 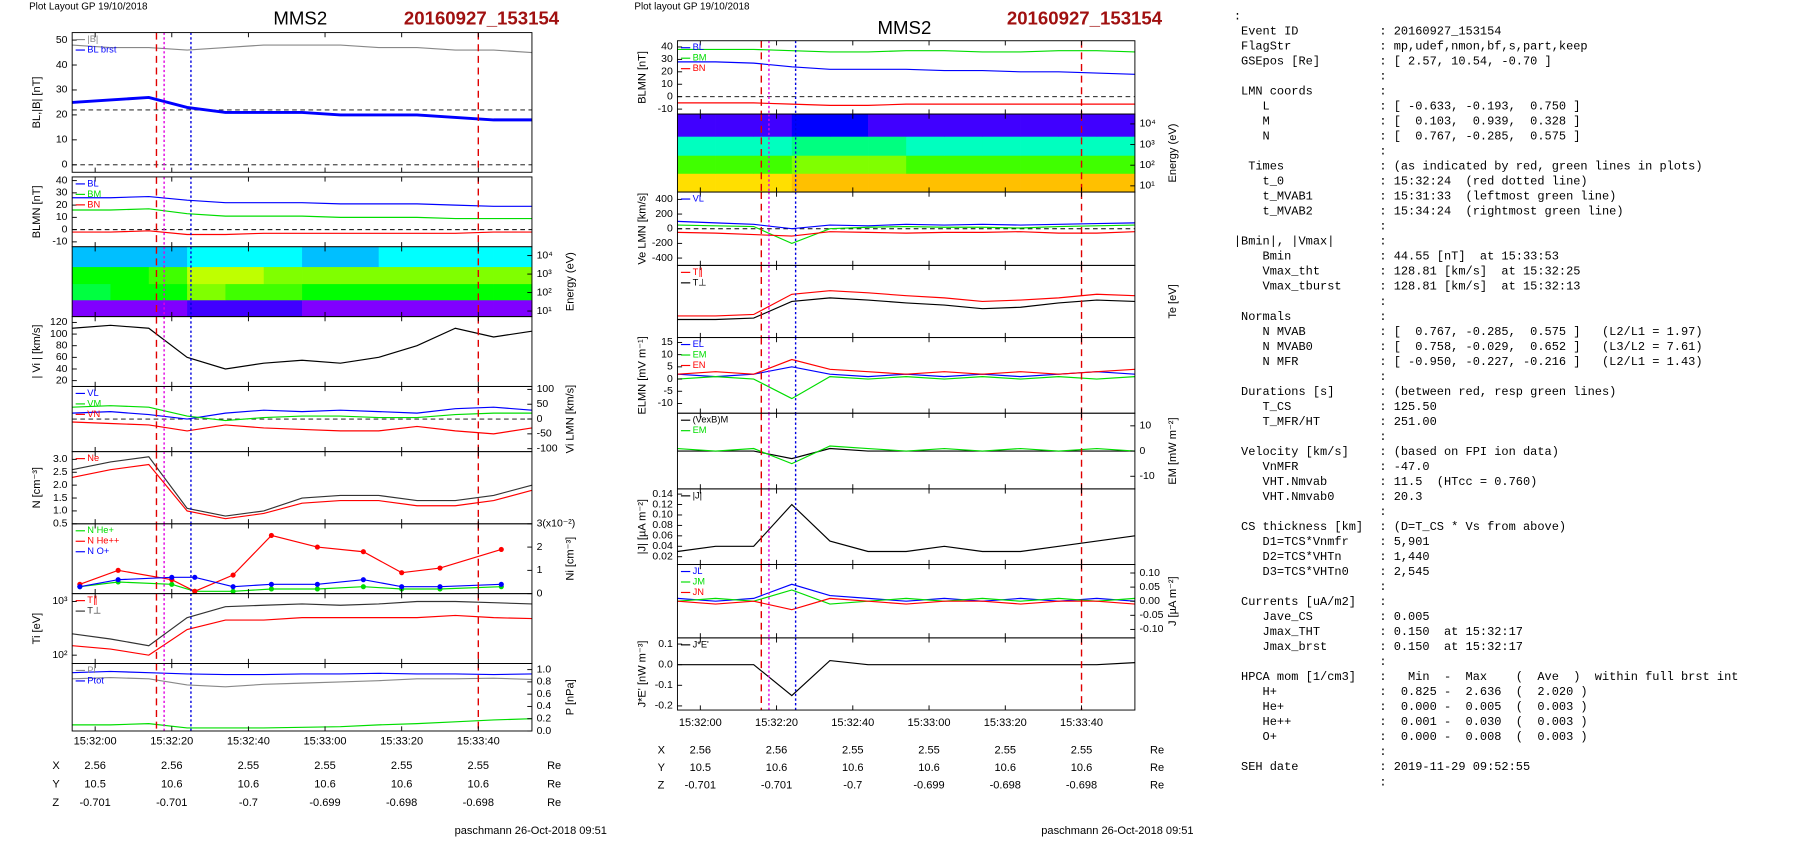 What do you see at coordinates (1262, 257) in the screenshot?
I see `summary-key: Bmin` at bounding box center [1262, 257].